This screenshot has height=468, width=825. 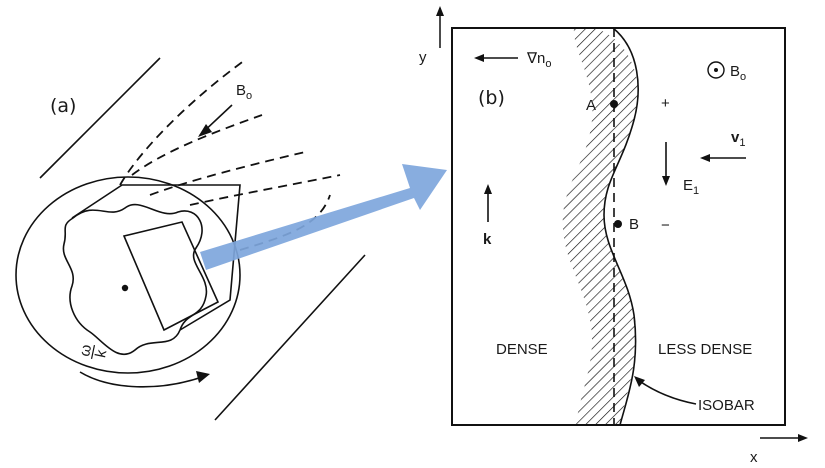 I want to click on grad-n-arrowhead, so click(x=479, y=58).